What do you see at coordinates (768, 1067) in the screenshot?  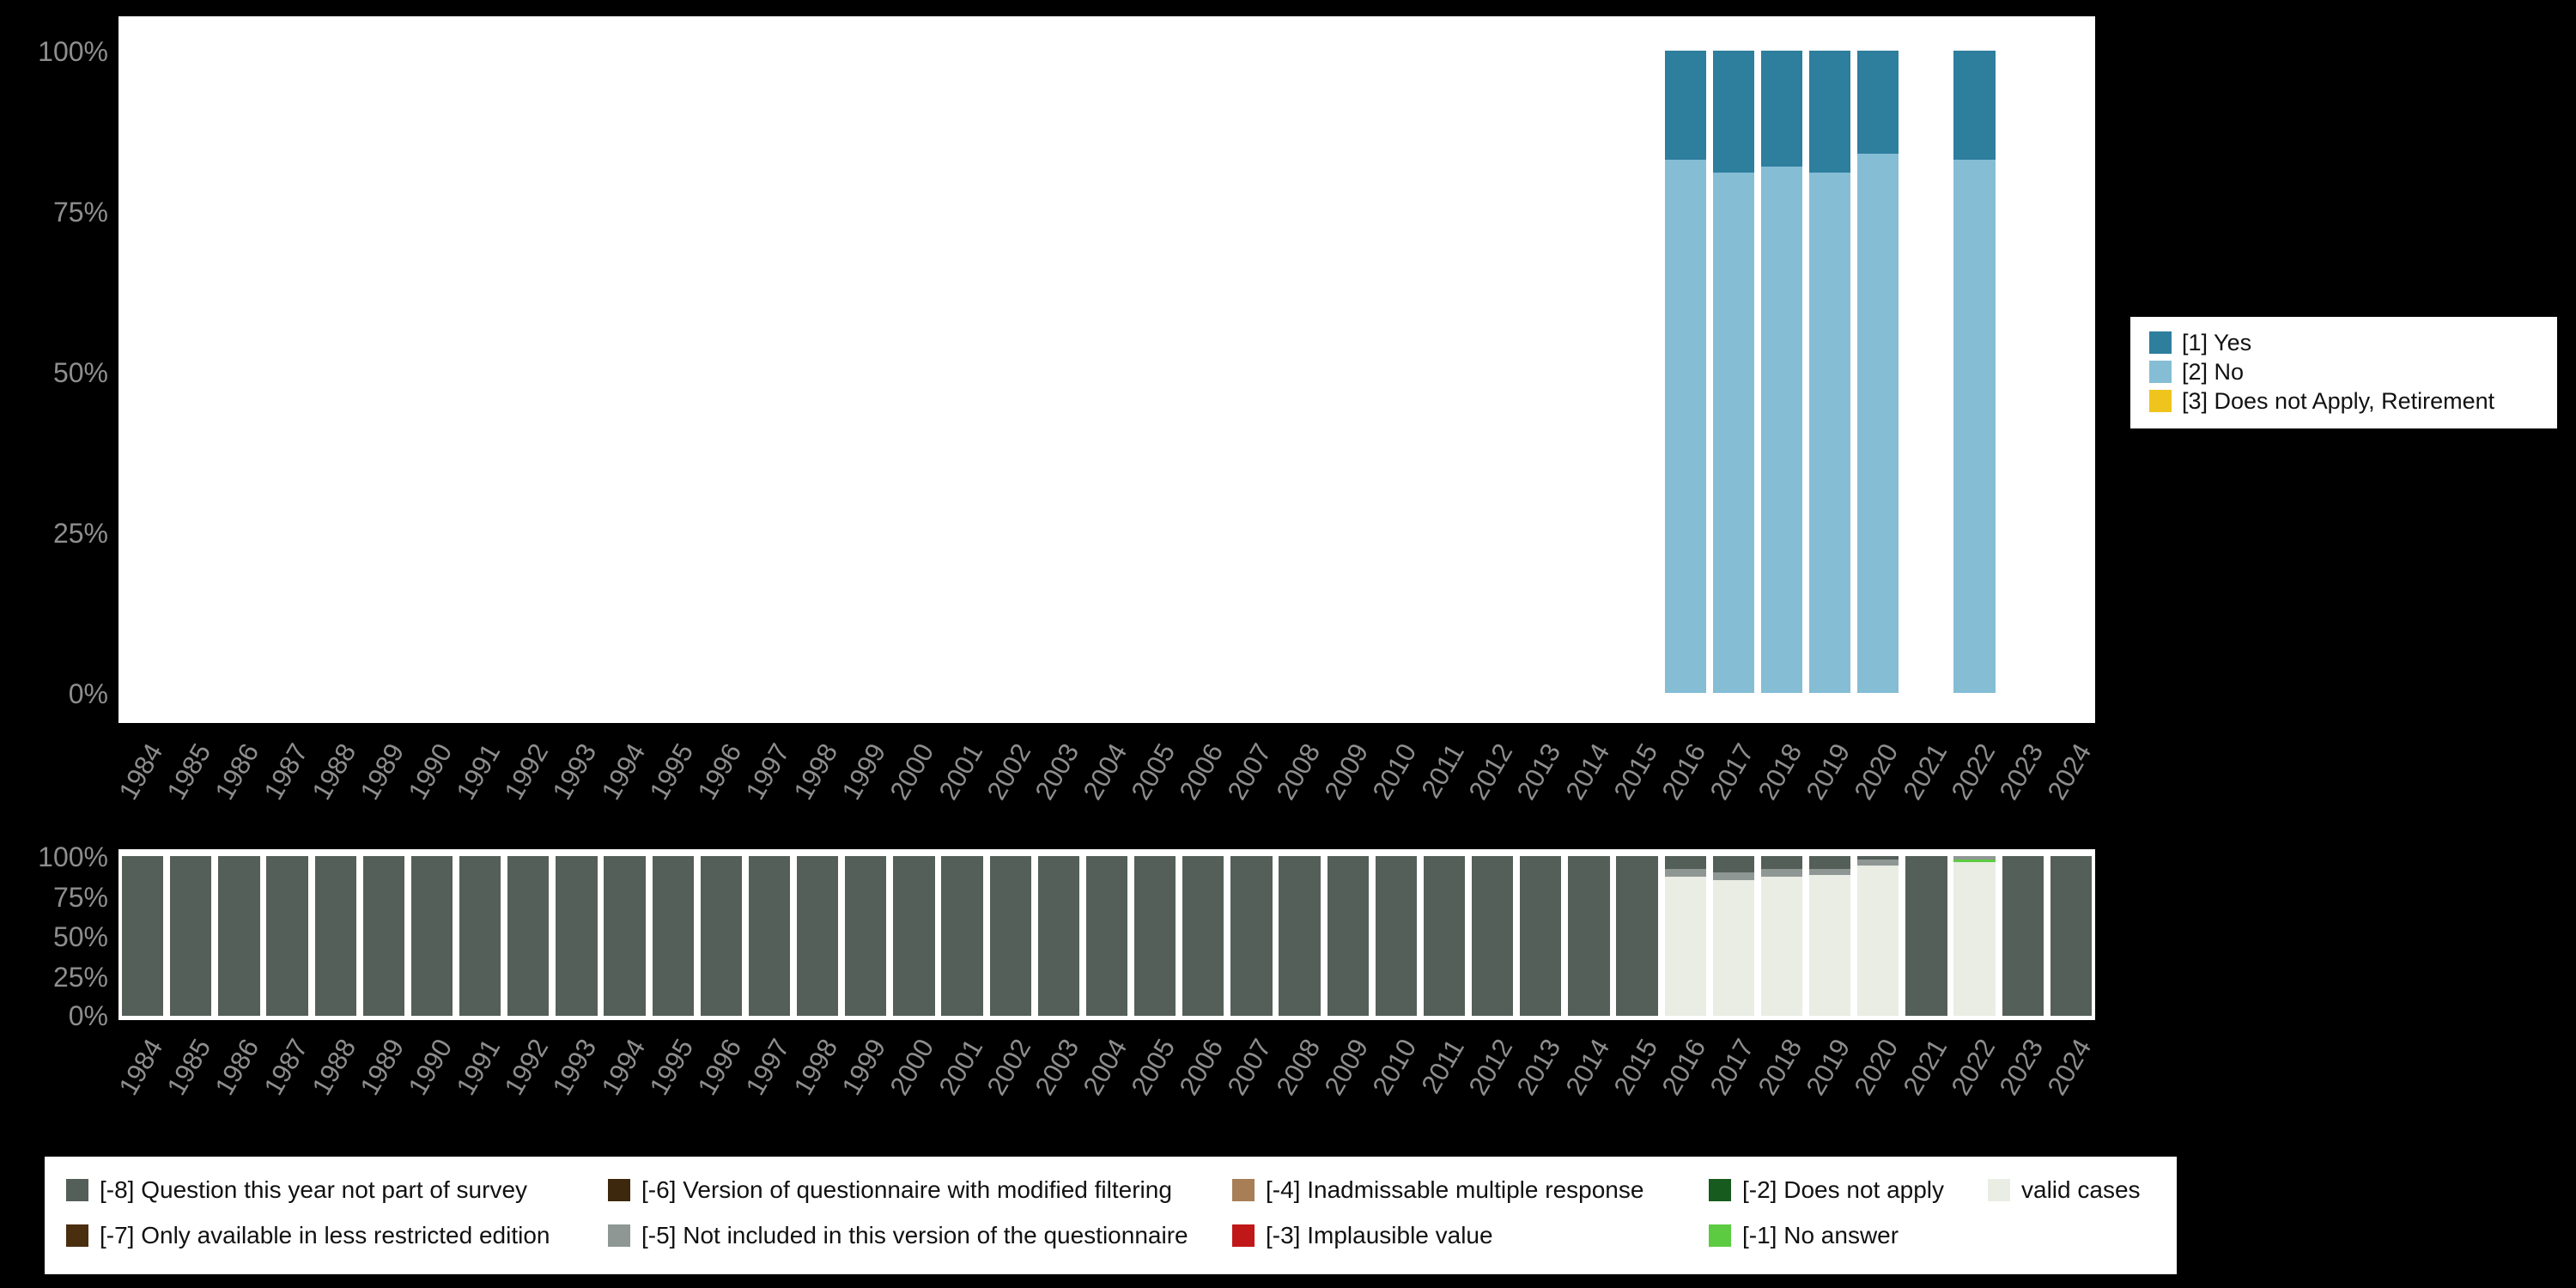 I see `x-tick-label: 1997` at bounding box center [768, 1067].